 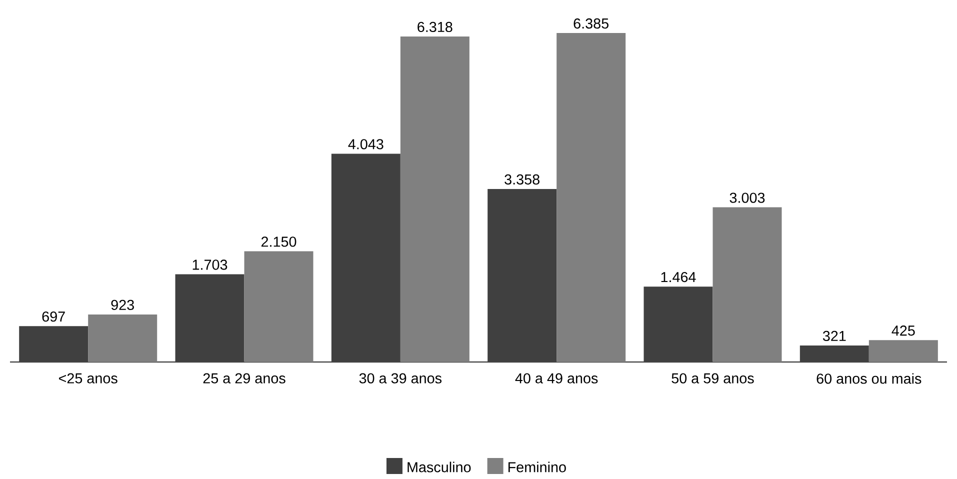 What do you see at coordinates (869, 378) in the screenshot?
I see `x-tick-label: 60 anos ou mais` at bounding box center [869, 378].